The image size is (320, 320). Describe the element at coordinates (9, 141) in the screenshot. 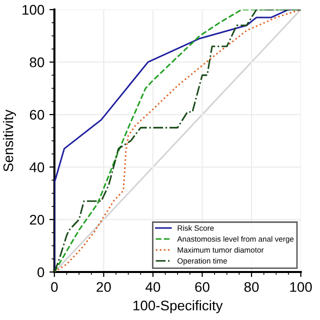

I see `y-axis-title: Sensitivity` at that location.